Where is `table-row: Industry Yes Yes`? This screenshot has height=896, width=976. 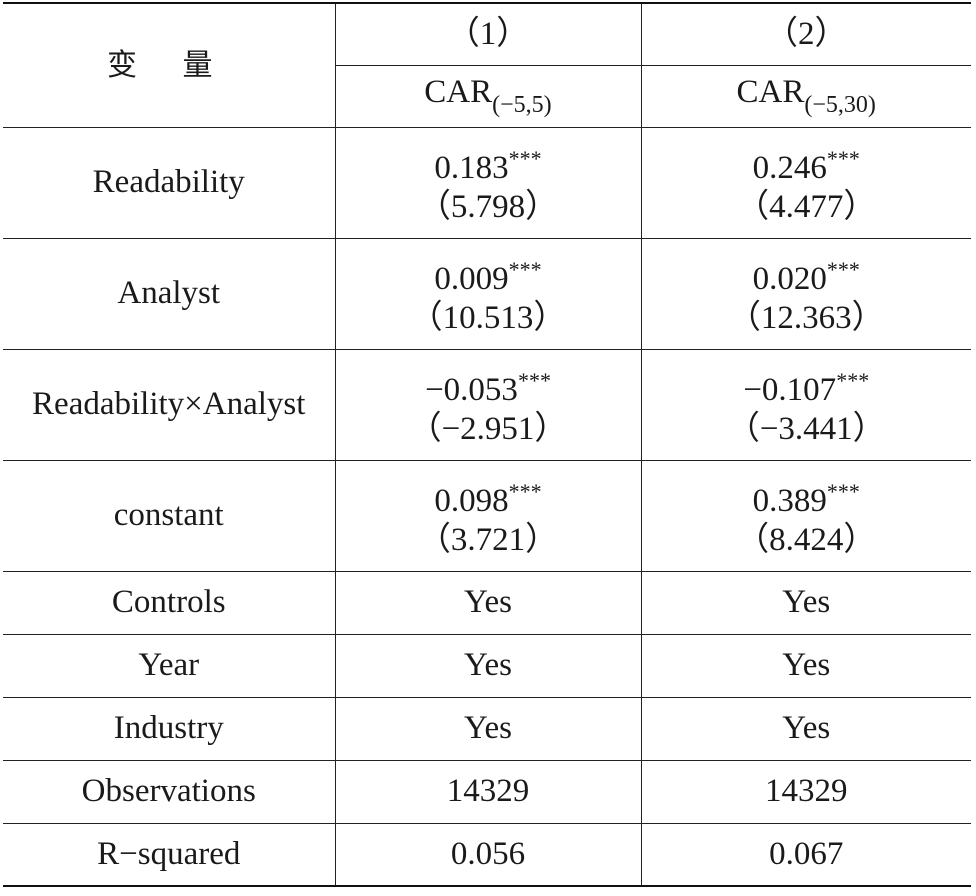
table-row: Industry Yes Yes is located at coordinates (487, 728).